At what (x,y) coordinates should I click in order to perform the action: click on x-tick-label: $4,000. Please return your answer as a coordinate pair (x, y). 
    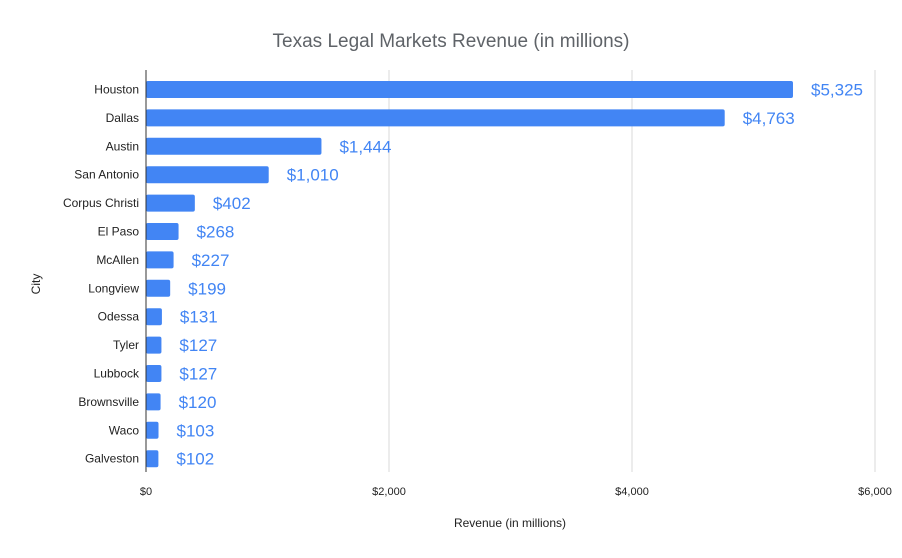
    Looking at the image, I should click on (632, 492).